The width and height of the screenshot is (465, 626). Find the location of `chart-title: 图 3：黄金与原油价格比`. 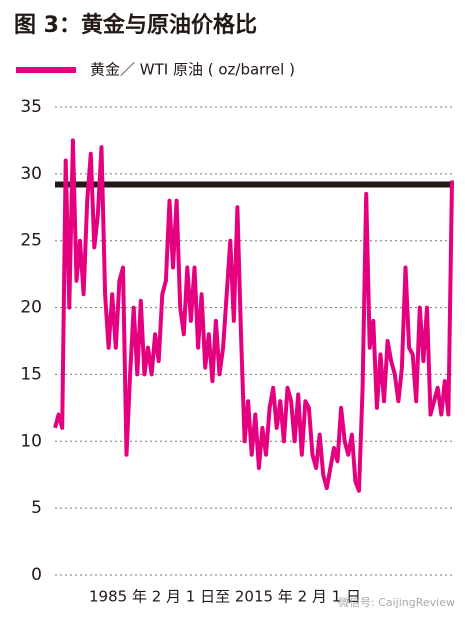

chart-title: 图 3：黄金与原油价格比 is located at coordinates (135, 25).